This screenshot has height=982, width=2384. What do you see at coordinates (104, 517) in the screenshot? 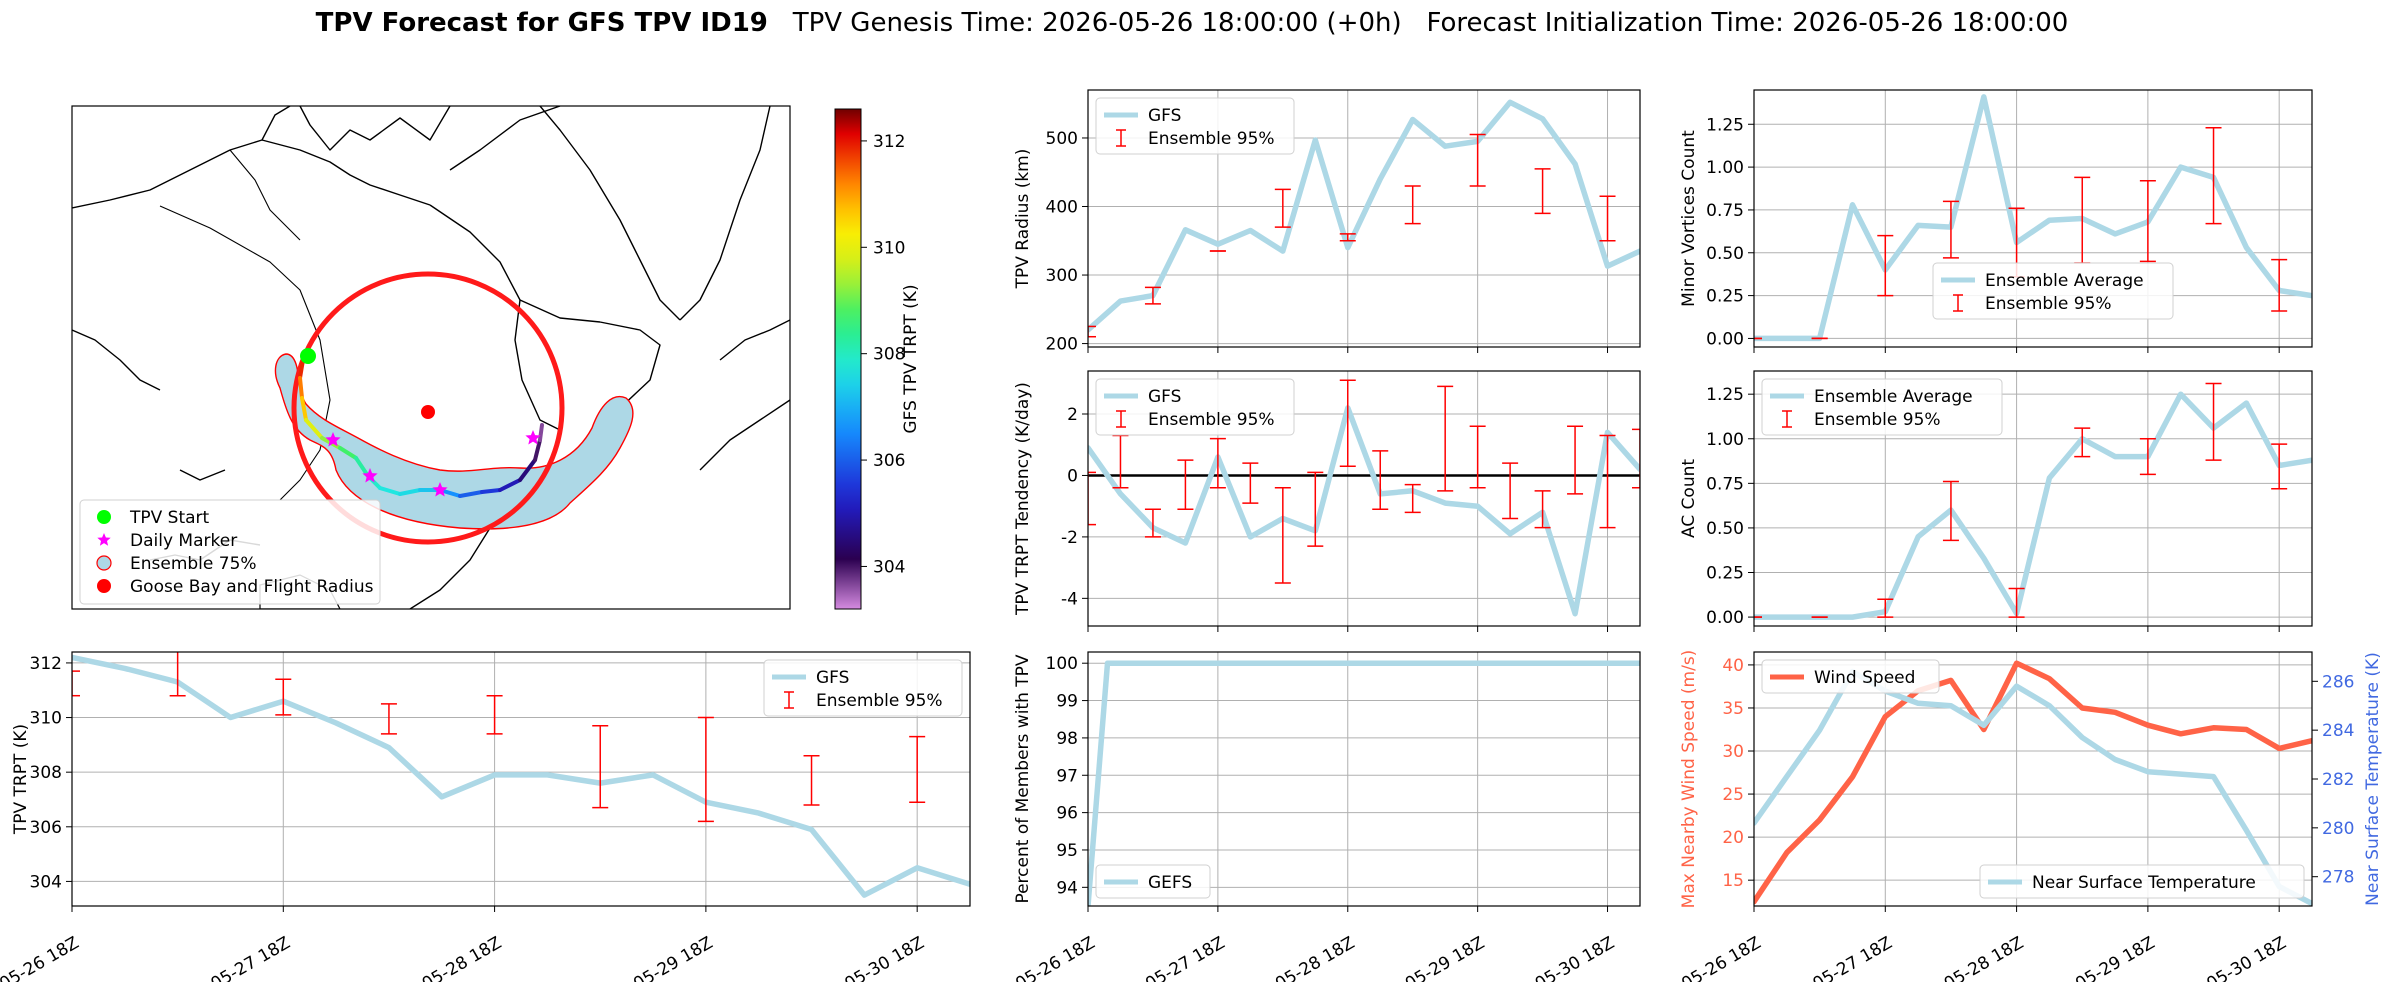
I see `map-legend-swatch-start` at bounding box center [104, 517].